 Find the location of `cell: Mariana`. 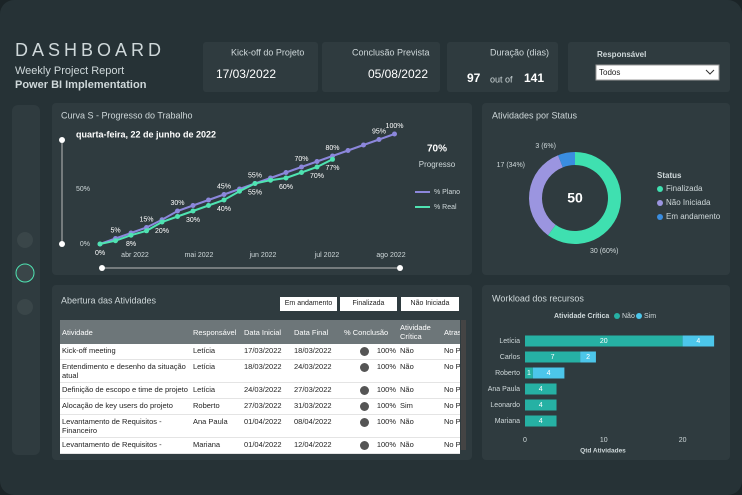

cell: Mariana is located at coordinates (216, 445).